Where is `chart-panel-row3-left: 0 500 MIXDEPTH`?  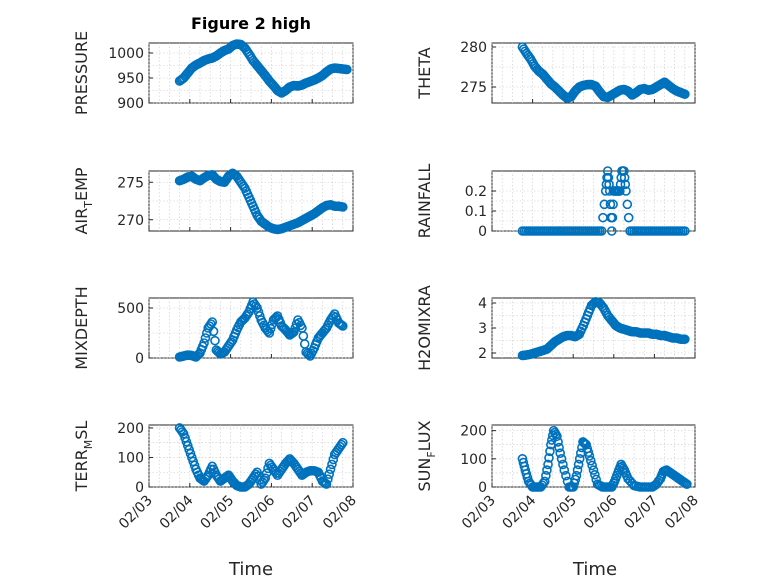
chart-panel-row3-left: 0 500 MIXDEPTH is located at coordinates (213, 328).